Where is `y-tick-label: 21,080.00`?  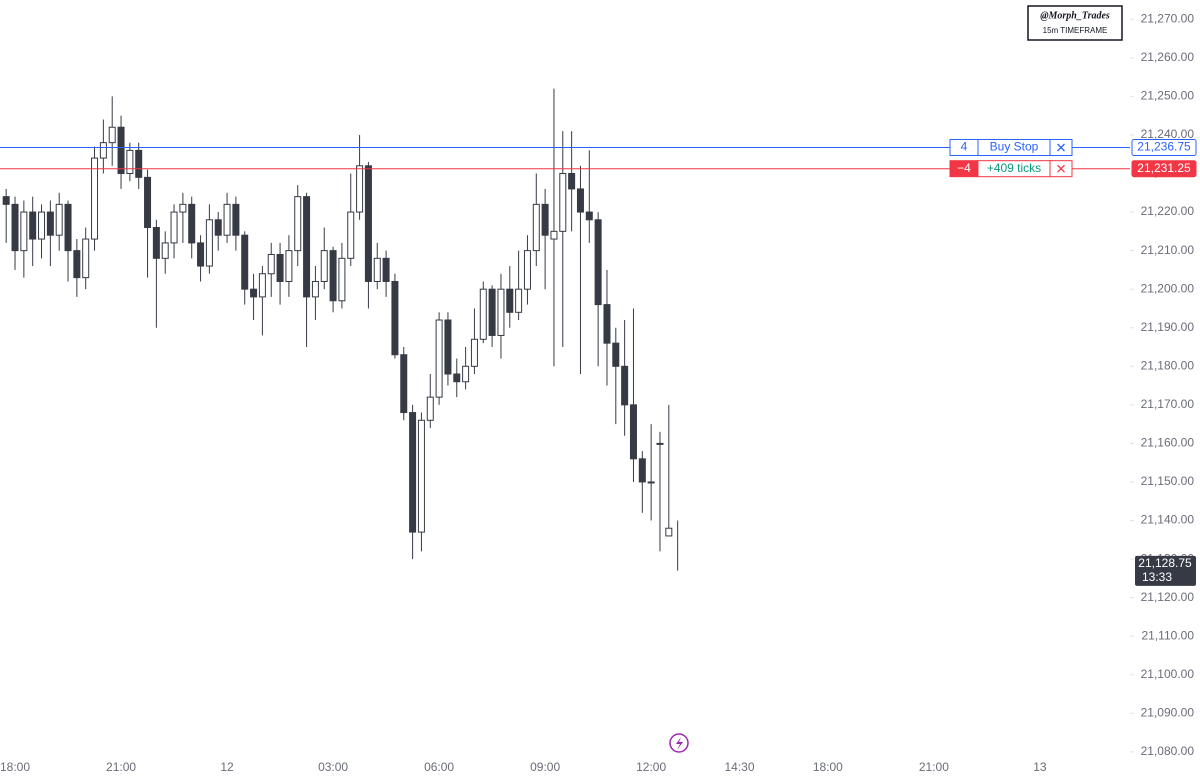
y-tick-label: 21,080.00 is located at coordinates (1168, 751).